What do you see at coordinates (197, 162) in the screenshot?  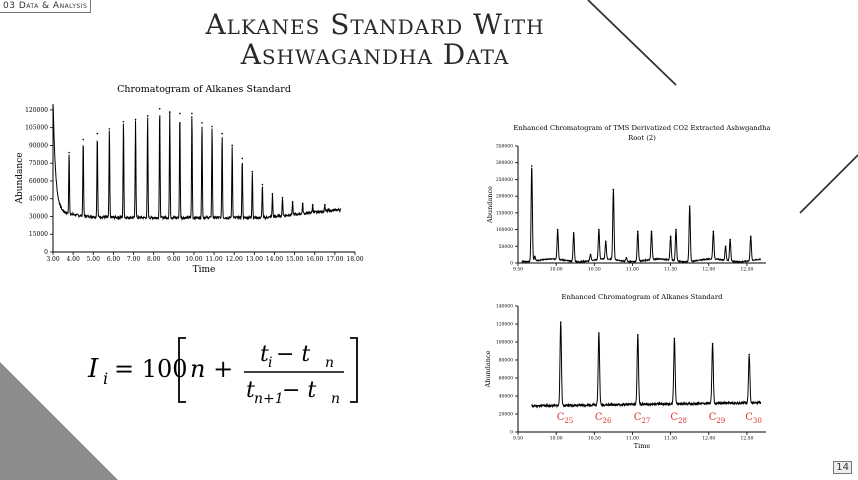 I see `signal-trace` at bounding box center [197, 162].